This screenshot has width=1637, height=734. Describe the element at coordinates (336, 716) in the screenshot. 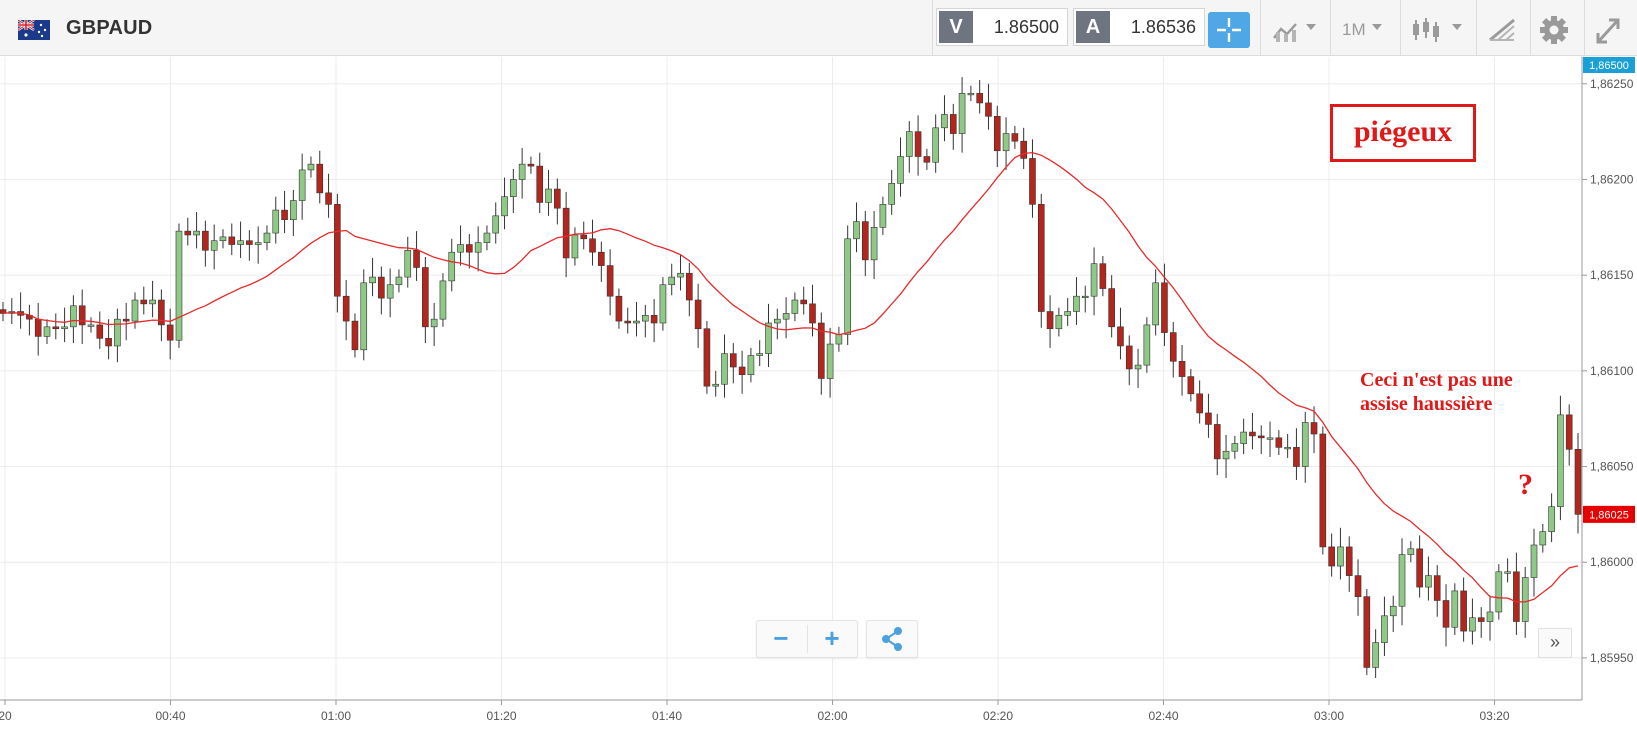

I see `x-tick-label: 01:00` at that location.